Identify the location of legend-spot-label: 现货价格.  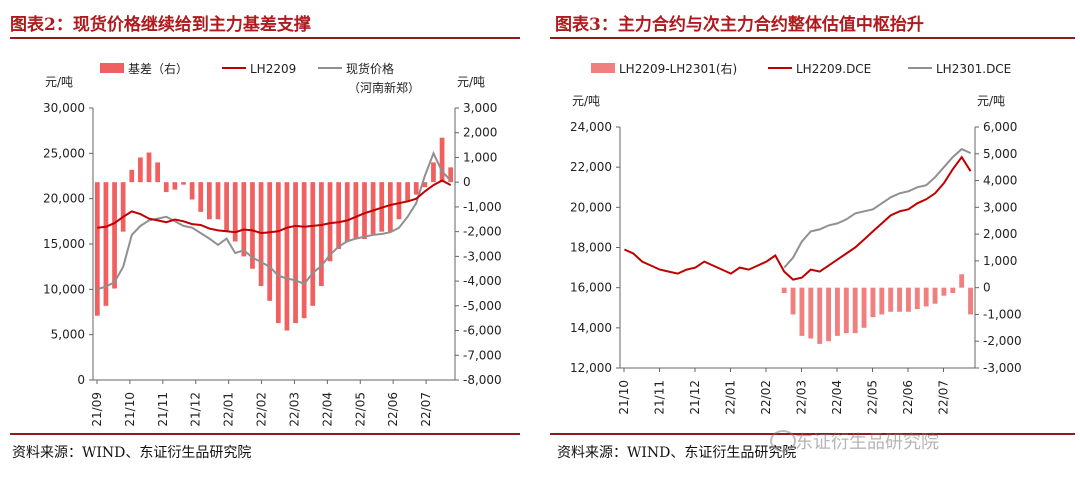
(370, 68).